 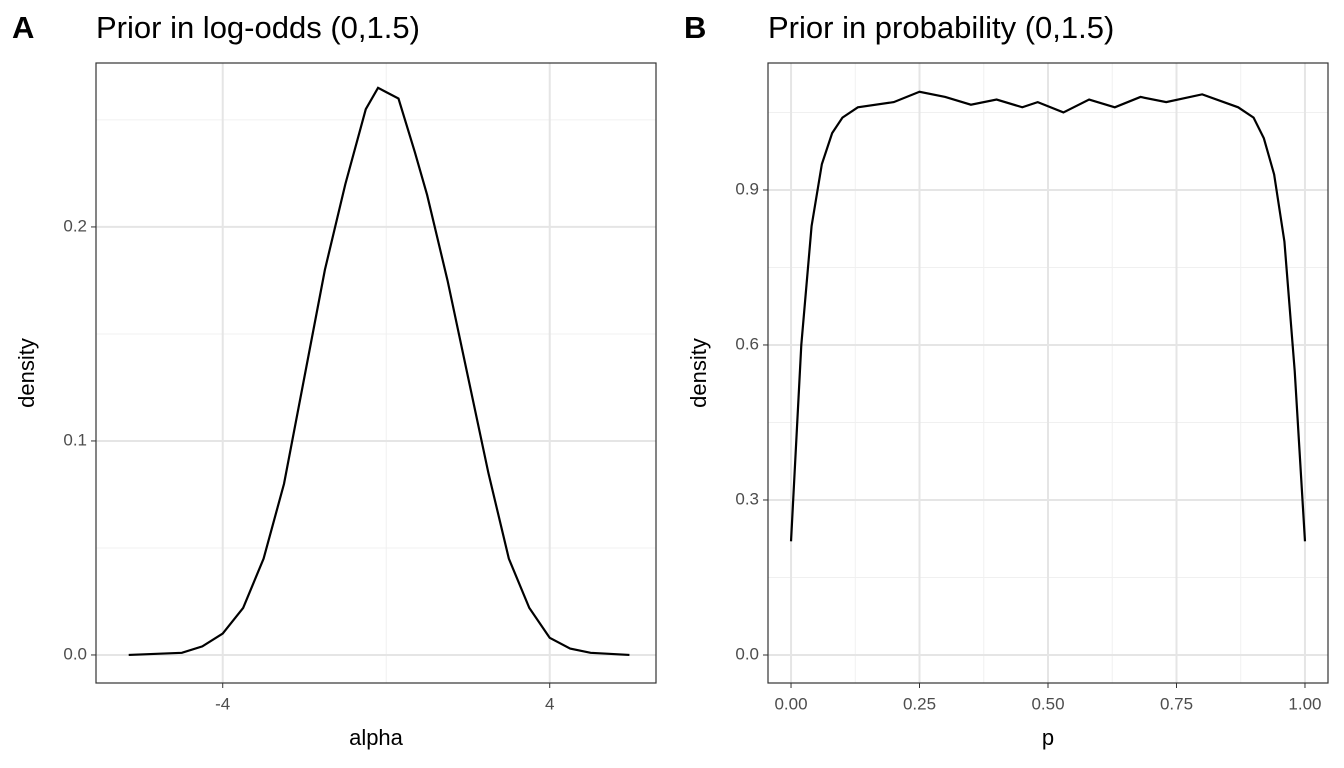 What do you see at coordinates (222, 703) in the screenshot?
I see `x-tick-label: -4` at bounding box center [222, 703].